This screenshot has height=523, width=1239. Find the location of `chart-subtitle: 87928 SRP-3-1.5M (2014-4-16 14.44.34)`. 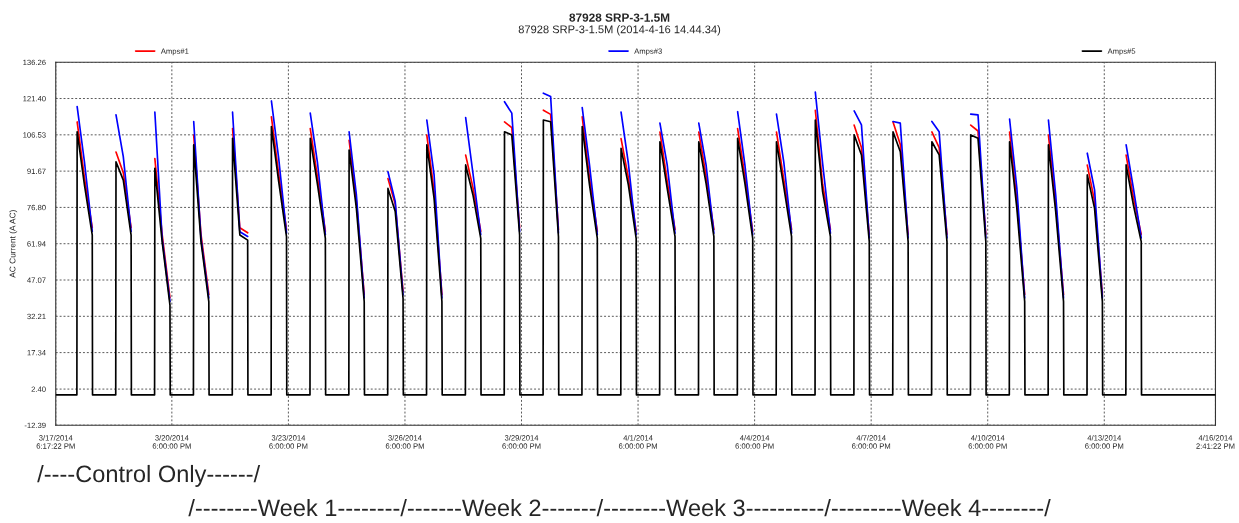

chart-subtitle: 87928 SRP-3-1.5M (2014-4-16 14.44.34) is located at coordinates (619, 30).